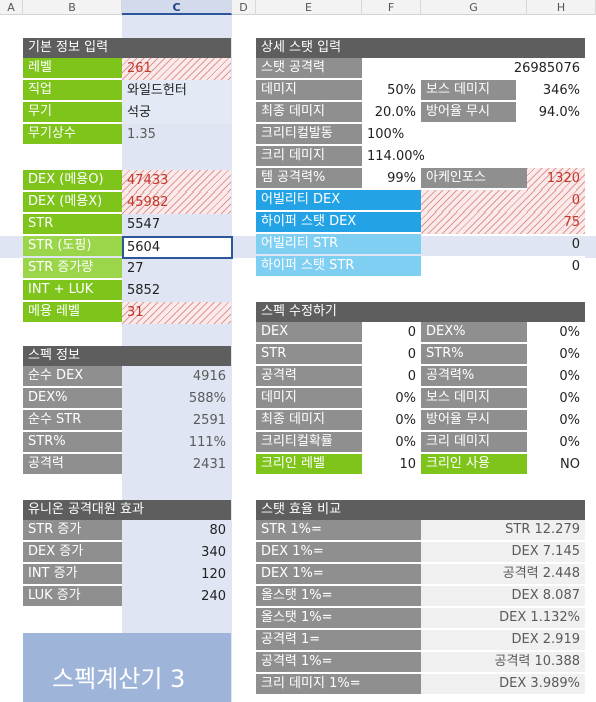  What do you see at coordinates (575, 244) in the screenshot?
I see `ability-str-input: 0` at bounding box center [575, 244].